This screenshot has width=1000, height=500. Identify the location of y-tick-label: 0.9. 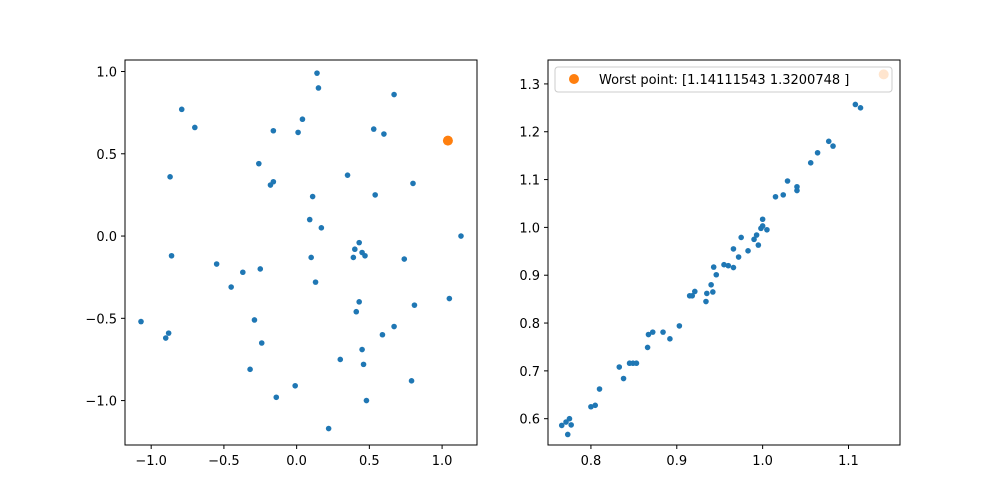
(529, 276).